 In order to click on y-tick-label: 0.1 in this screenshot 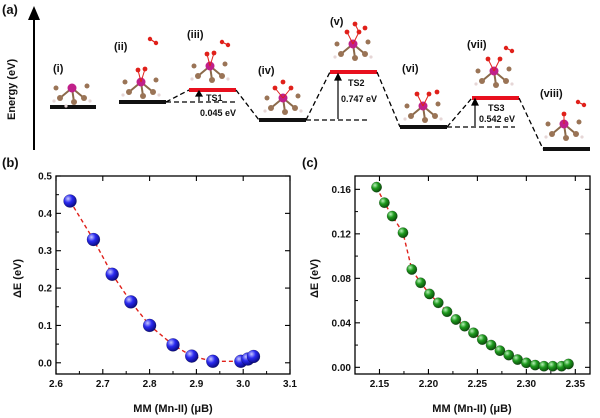, I will do `click(45, 326)`.